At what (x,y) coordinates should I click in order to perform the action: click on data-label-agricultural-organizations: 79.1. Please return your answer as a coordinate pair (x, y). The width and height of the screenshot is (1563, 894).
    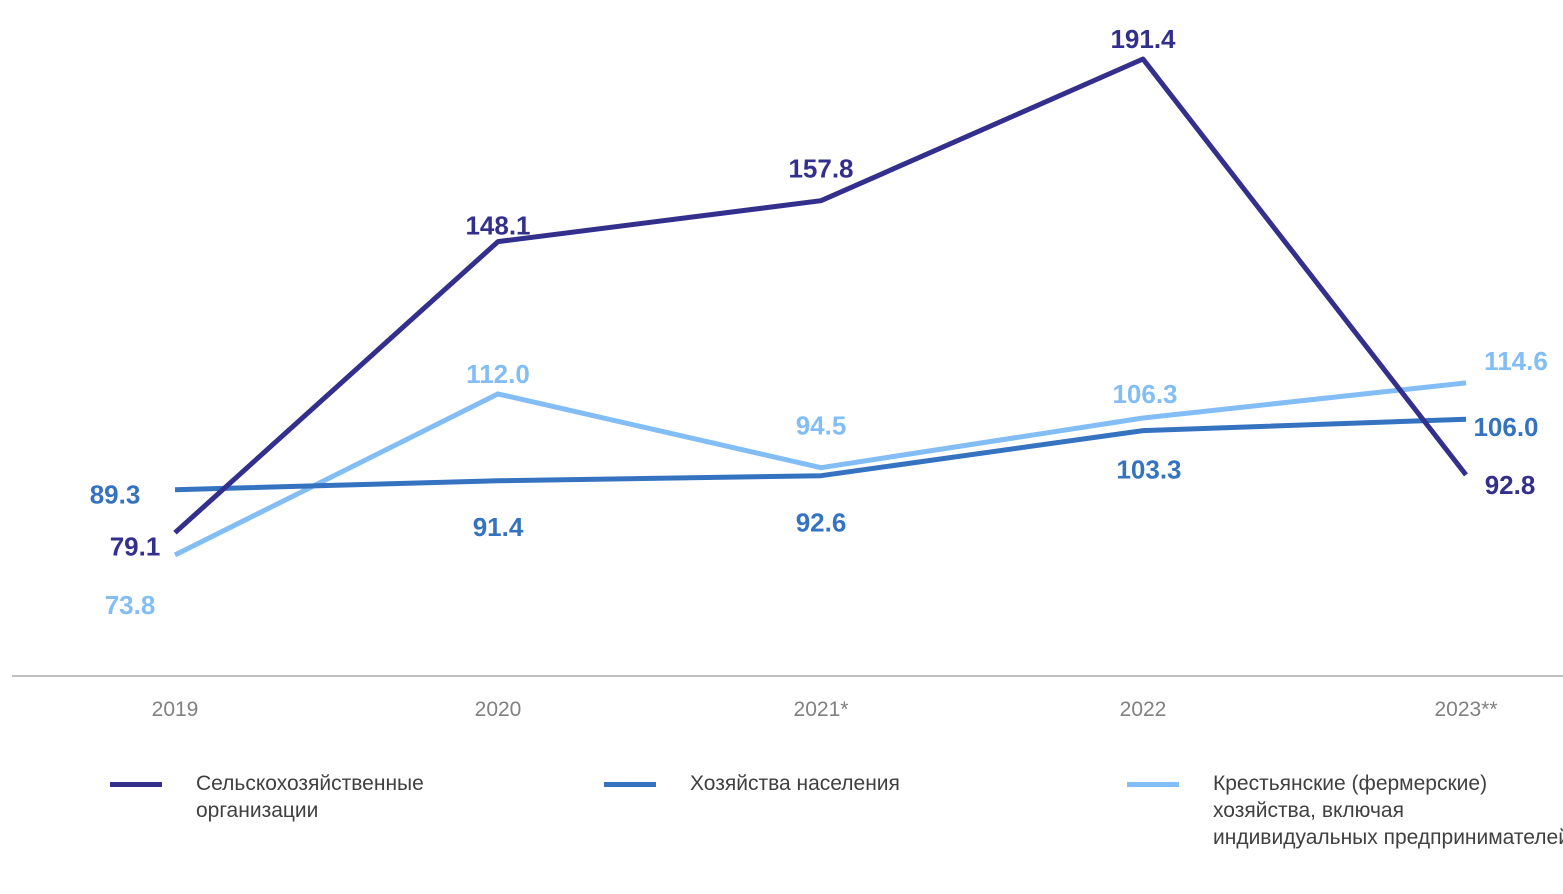
    Looking at the image, I should click on (135, 547).